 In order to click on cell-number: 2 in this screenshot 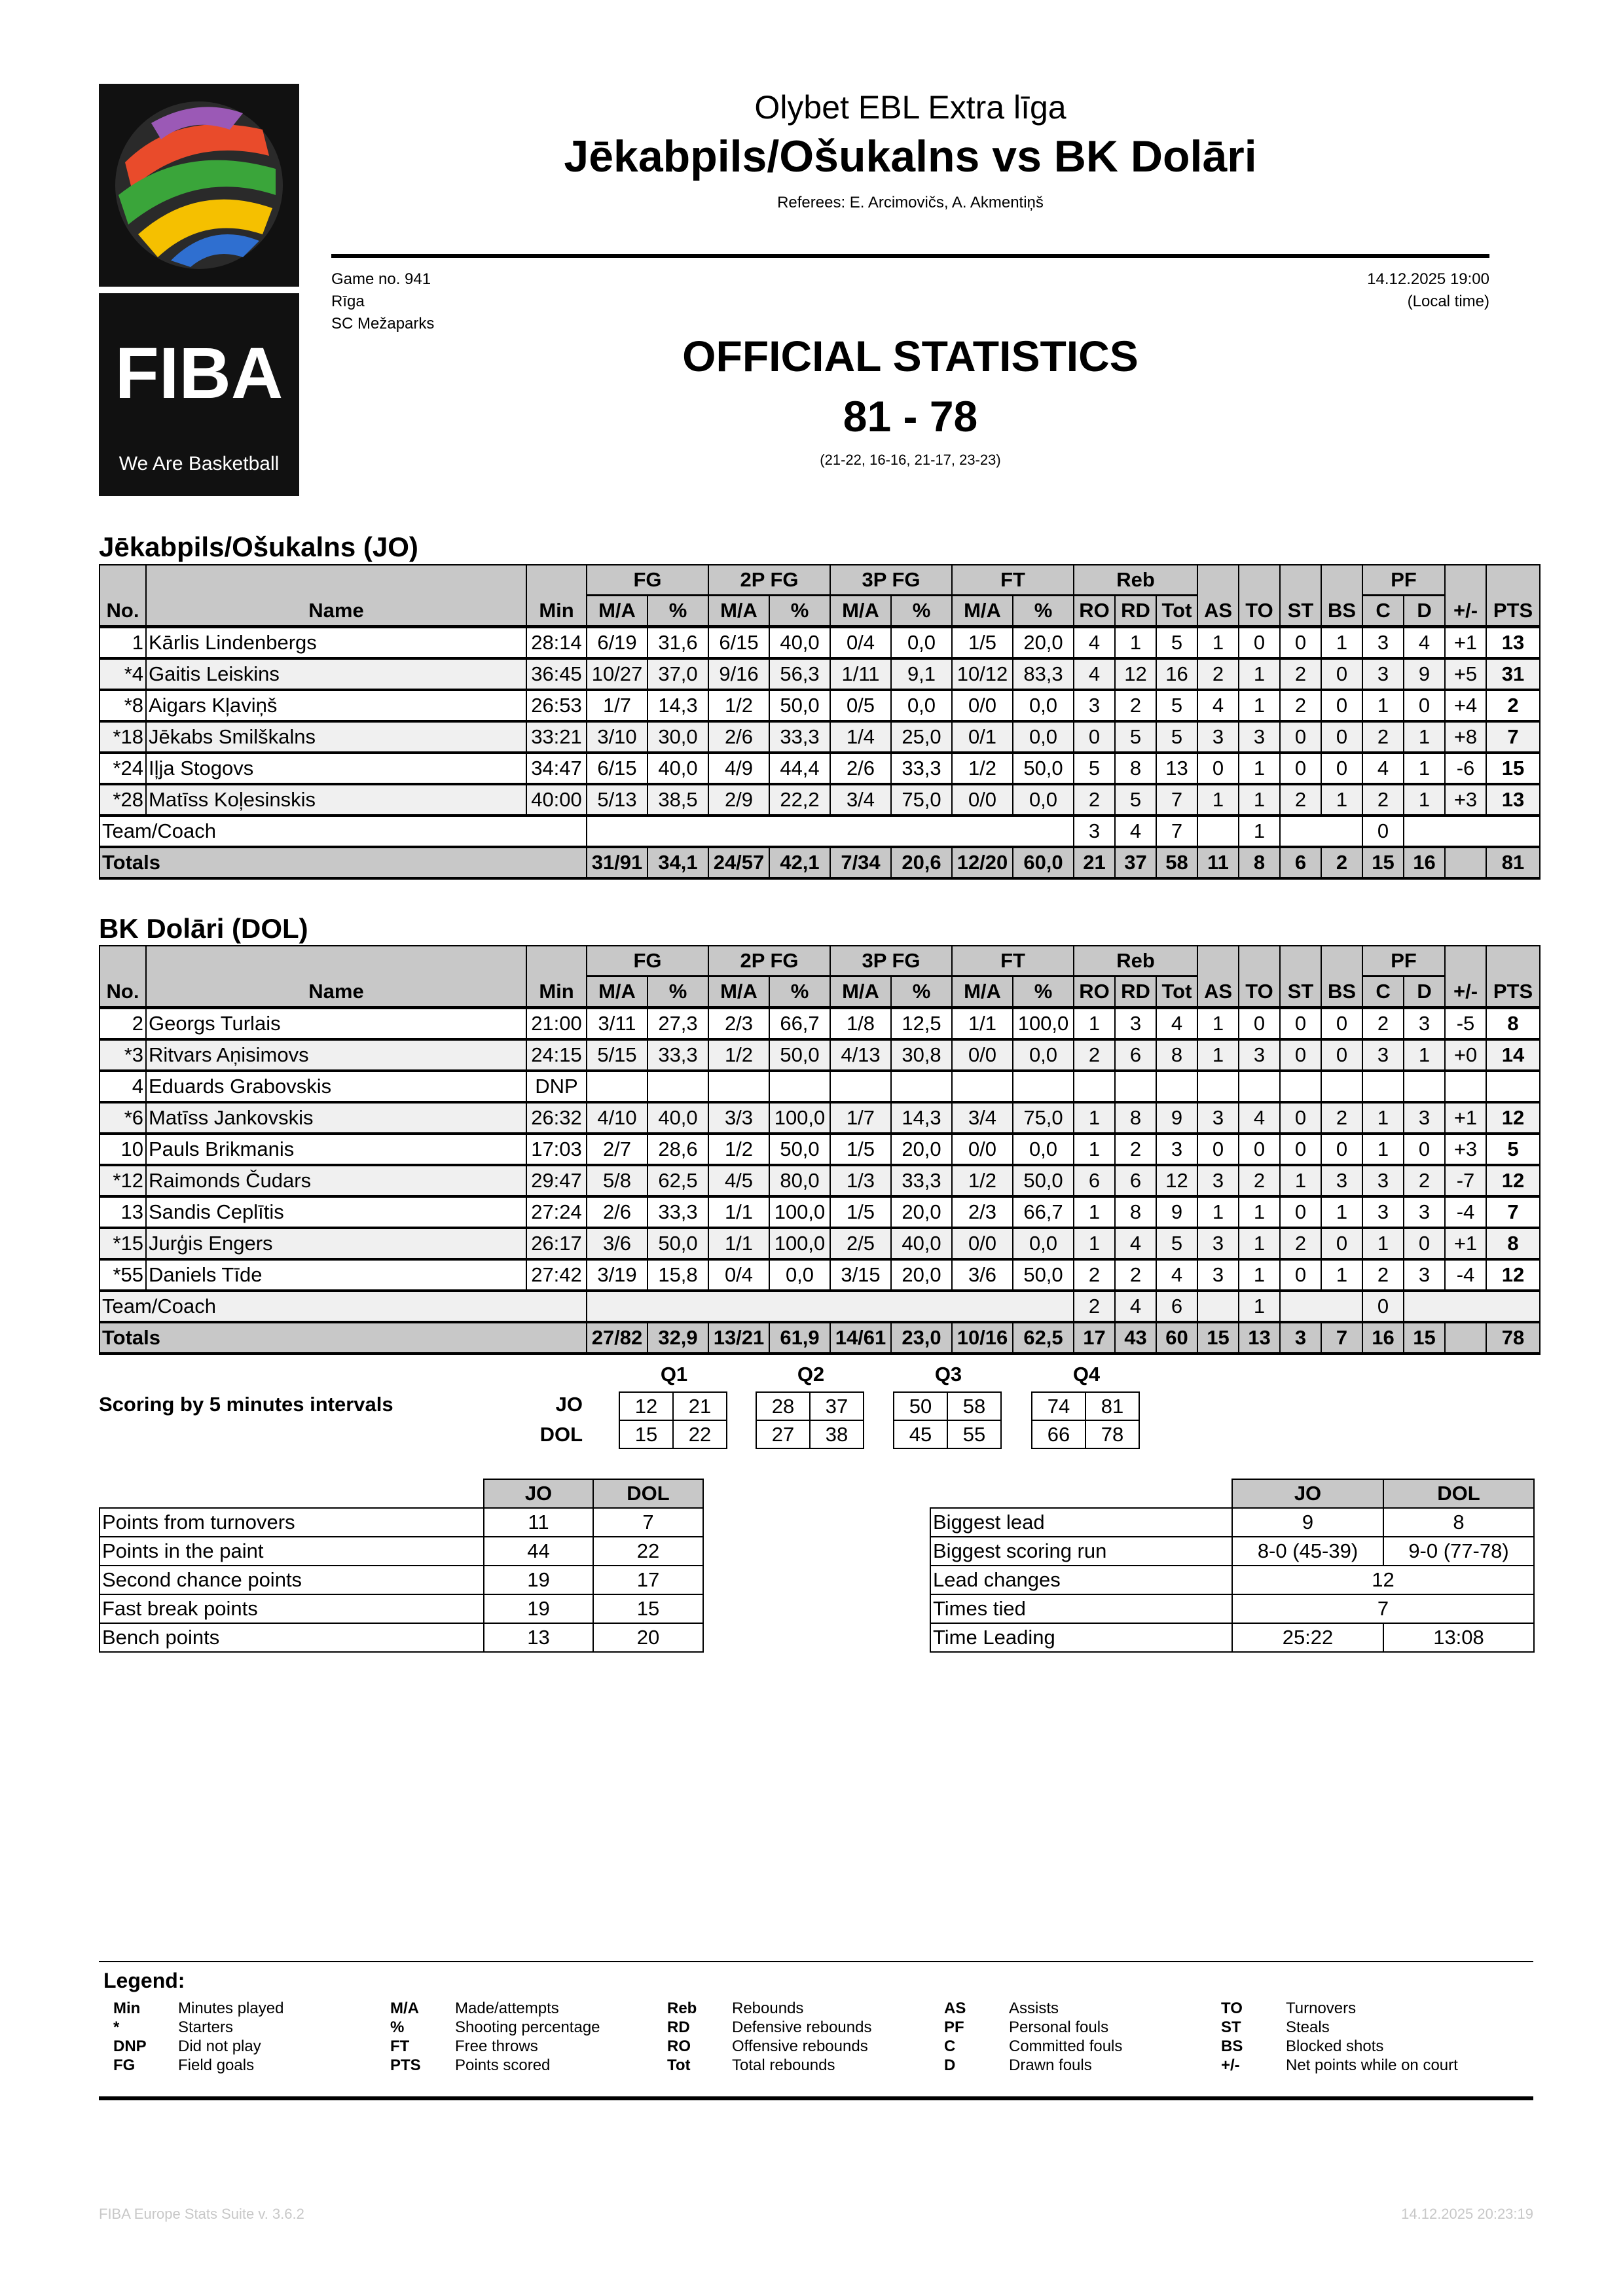, I will do `click(123, 1023)`.